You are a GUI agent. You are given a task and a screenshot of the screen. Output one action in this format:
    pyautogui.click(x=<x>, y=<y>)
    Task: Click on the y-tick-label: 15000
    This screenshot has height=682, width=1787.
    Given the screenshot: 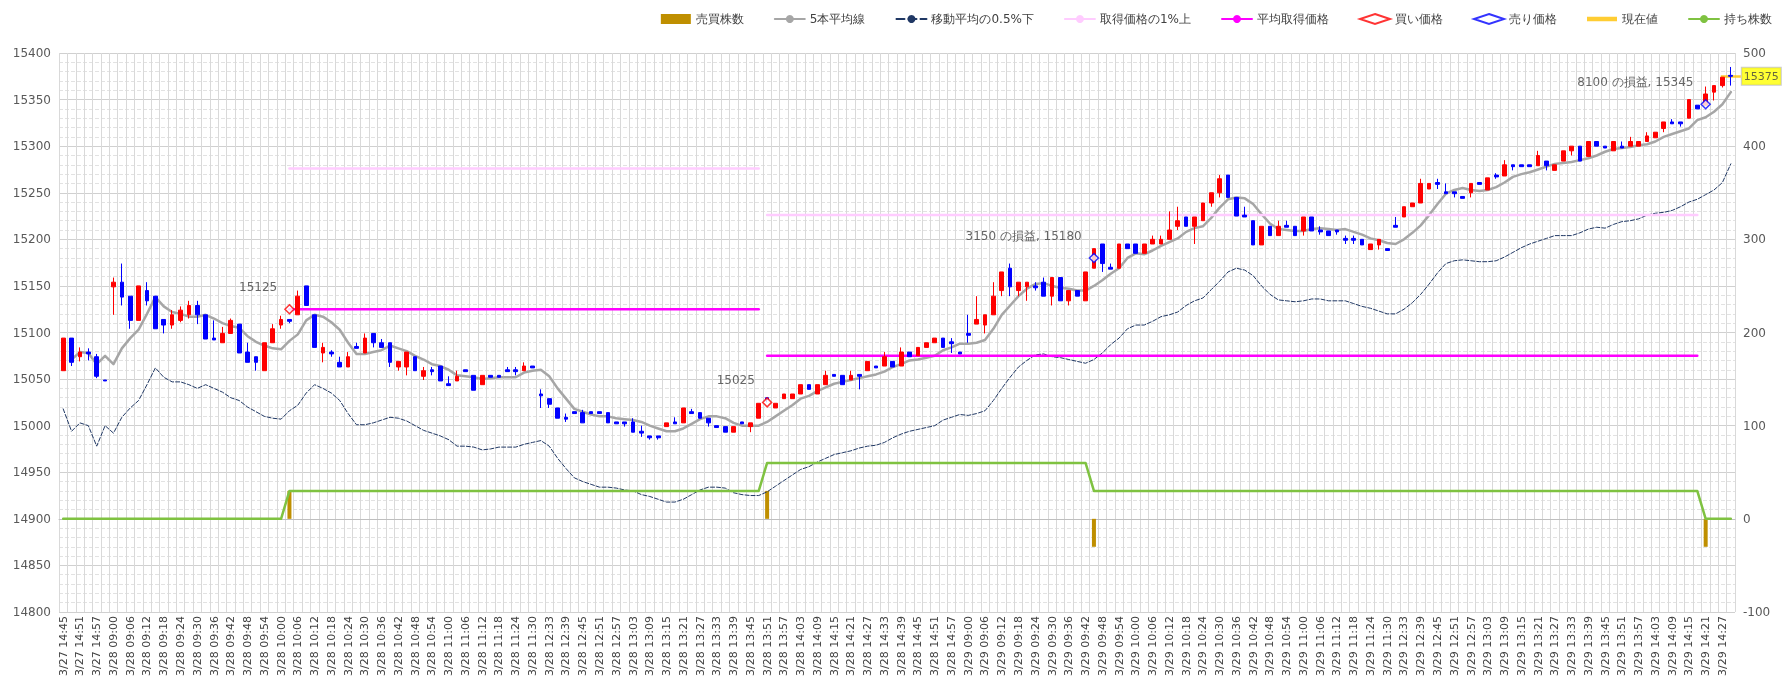 What is the action you would take?
    pyautogui.click(x=31, y=425)
    